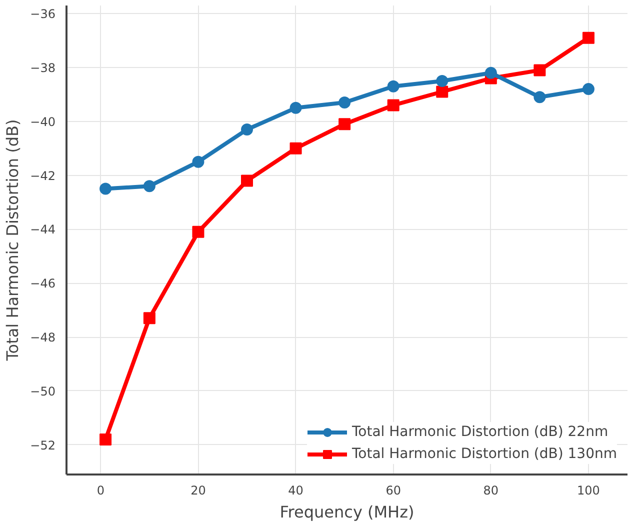  I want to click on x-tick-label: 20, so click(198, 491).